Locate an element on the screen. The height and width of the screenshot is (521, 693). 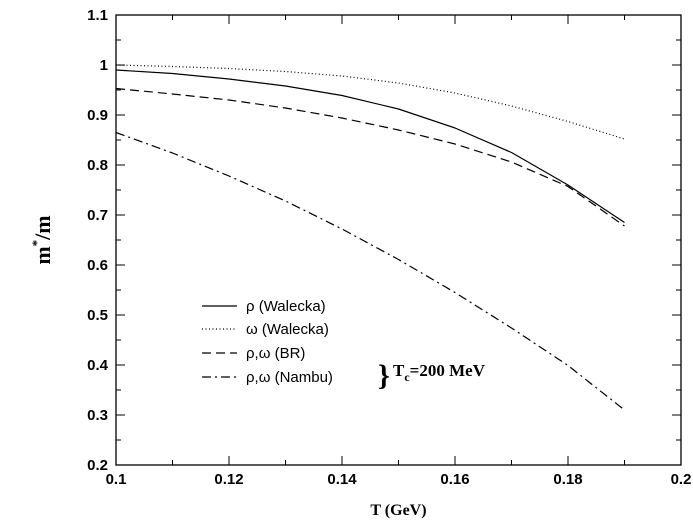
x-tick-label: 0.1 is located at coordinates (116, 479).